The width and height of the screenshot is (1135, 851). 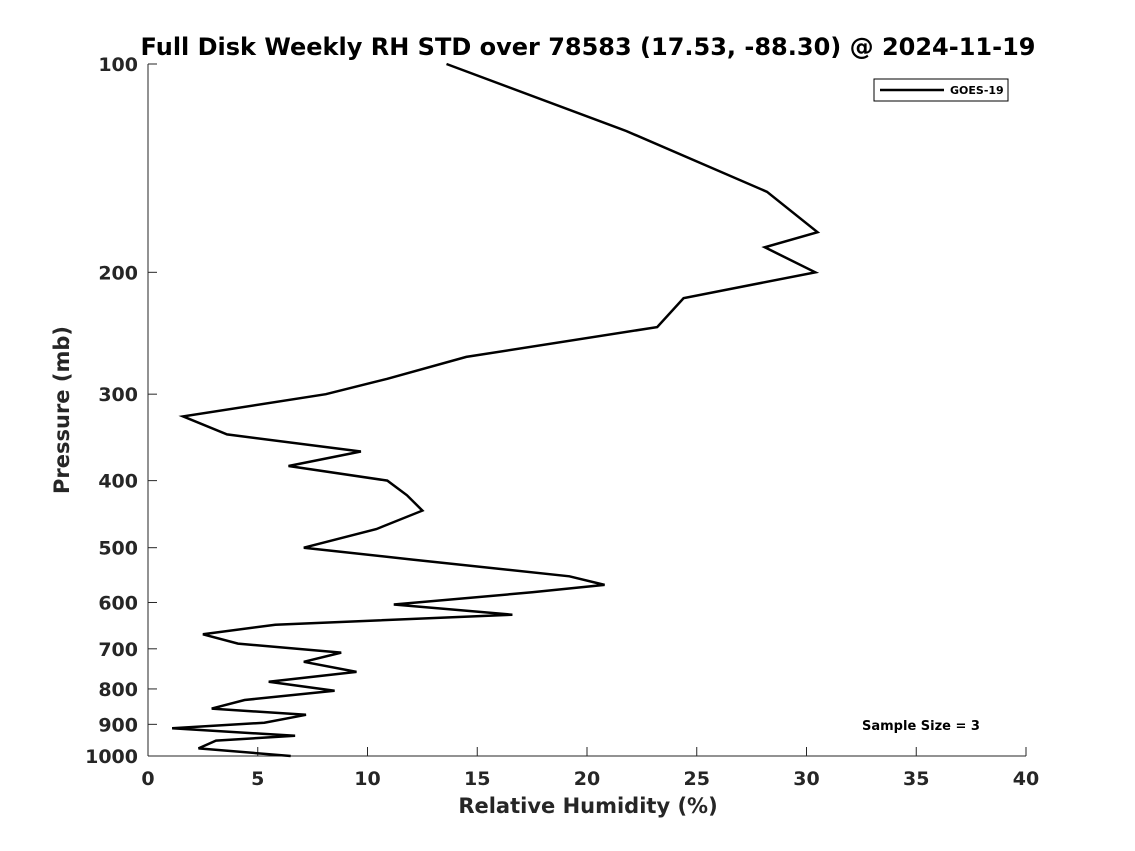 I want to click on y-tick-label: 100, so click(x=118, y=65).